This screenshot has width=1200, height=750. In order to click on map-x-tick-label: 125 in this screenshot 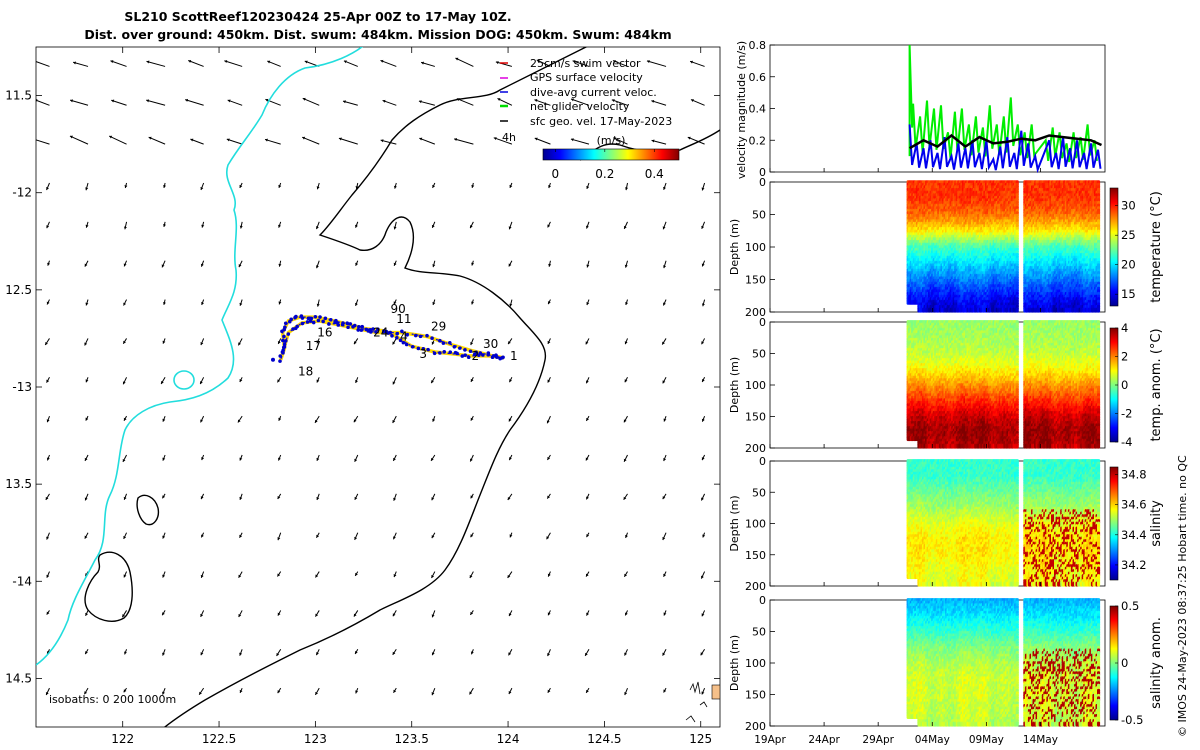, I will do `click(700, 739)`.